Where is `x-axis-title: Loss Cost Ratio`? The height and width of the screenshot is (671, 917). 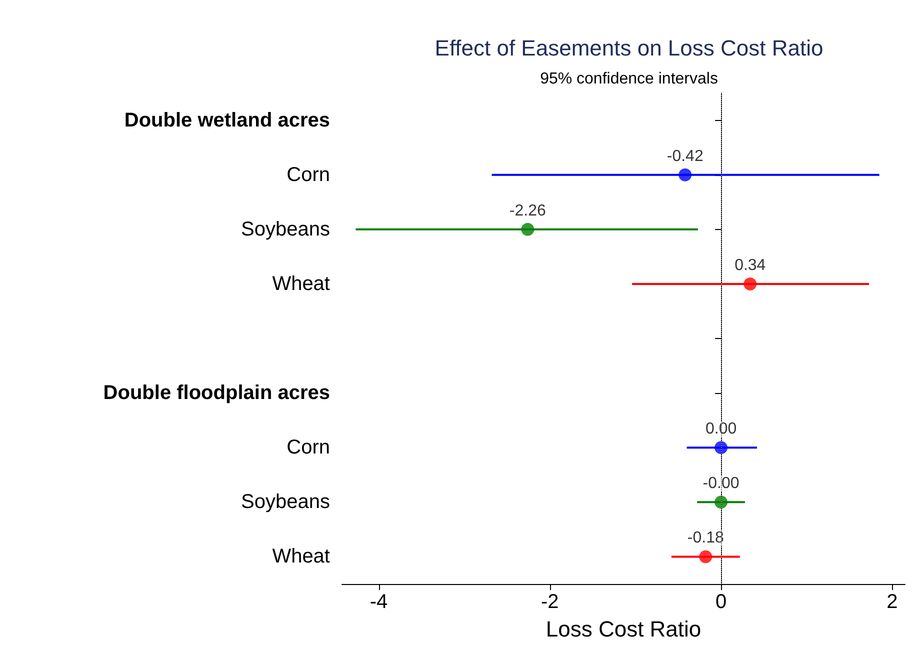 x-axis-title: Loss Cost Ratio is located at coordinates (624, 629).